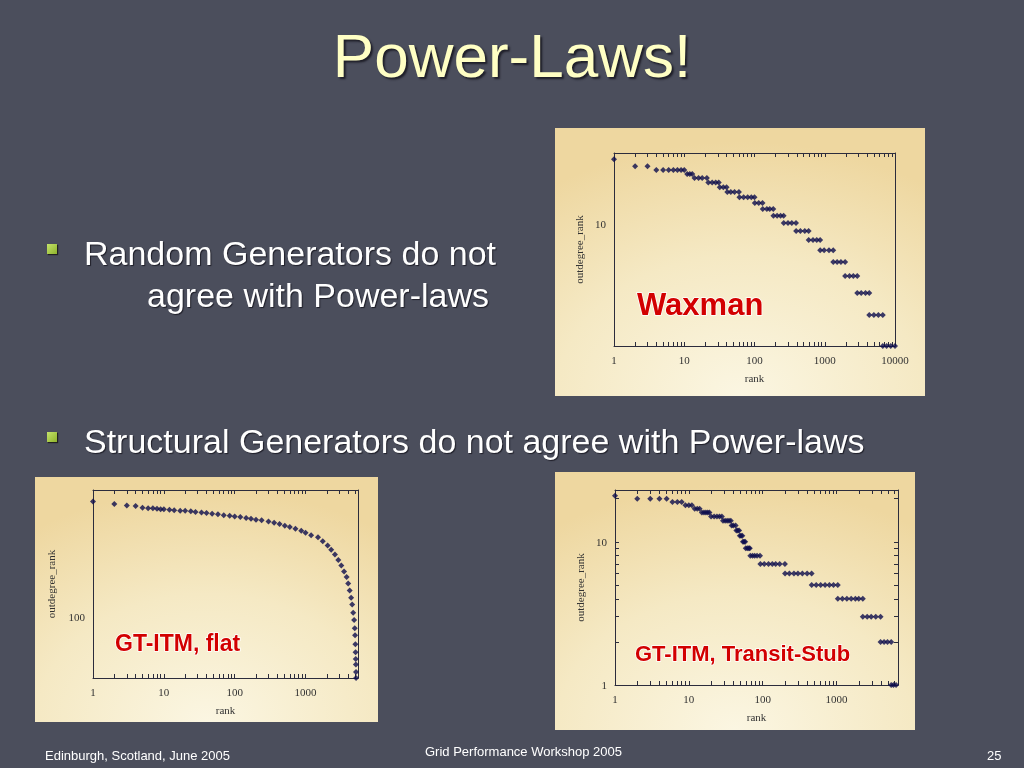 This screenshot has height=768, width=1024. What do you see at coordinates (77, 617) in the screenshot?
I see `text: 100` at bounding box center [77, 617].